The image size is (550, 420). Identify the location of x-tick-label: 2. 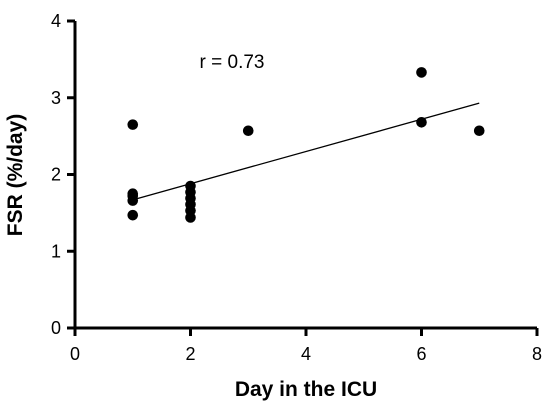
(190, 354).